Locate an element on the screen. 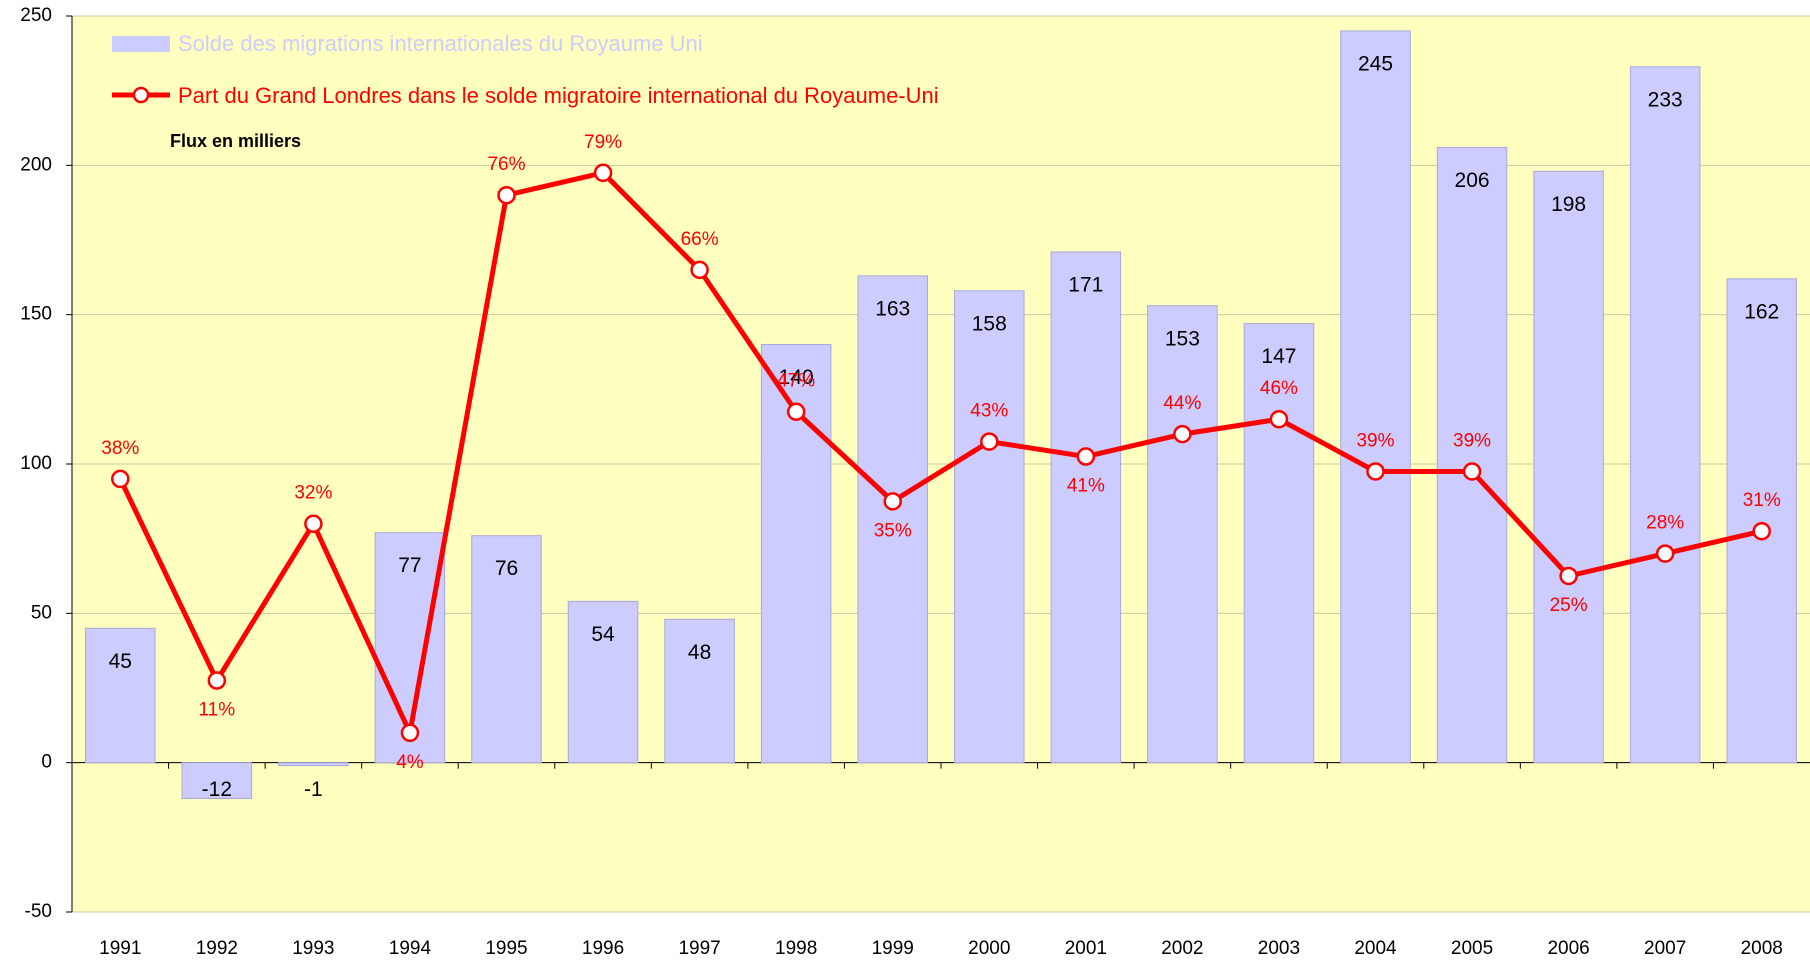 The image size is (1810, 964). line-value-label: 35% is located at coordinates (893, 530).